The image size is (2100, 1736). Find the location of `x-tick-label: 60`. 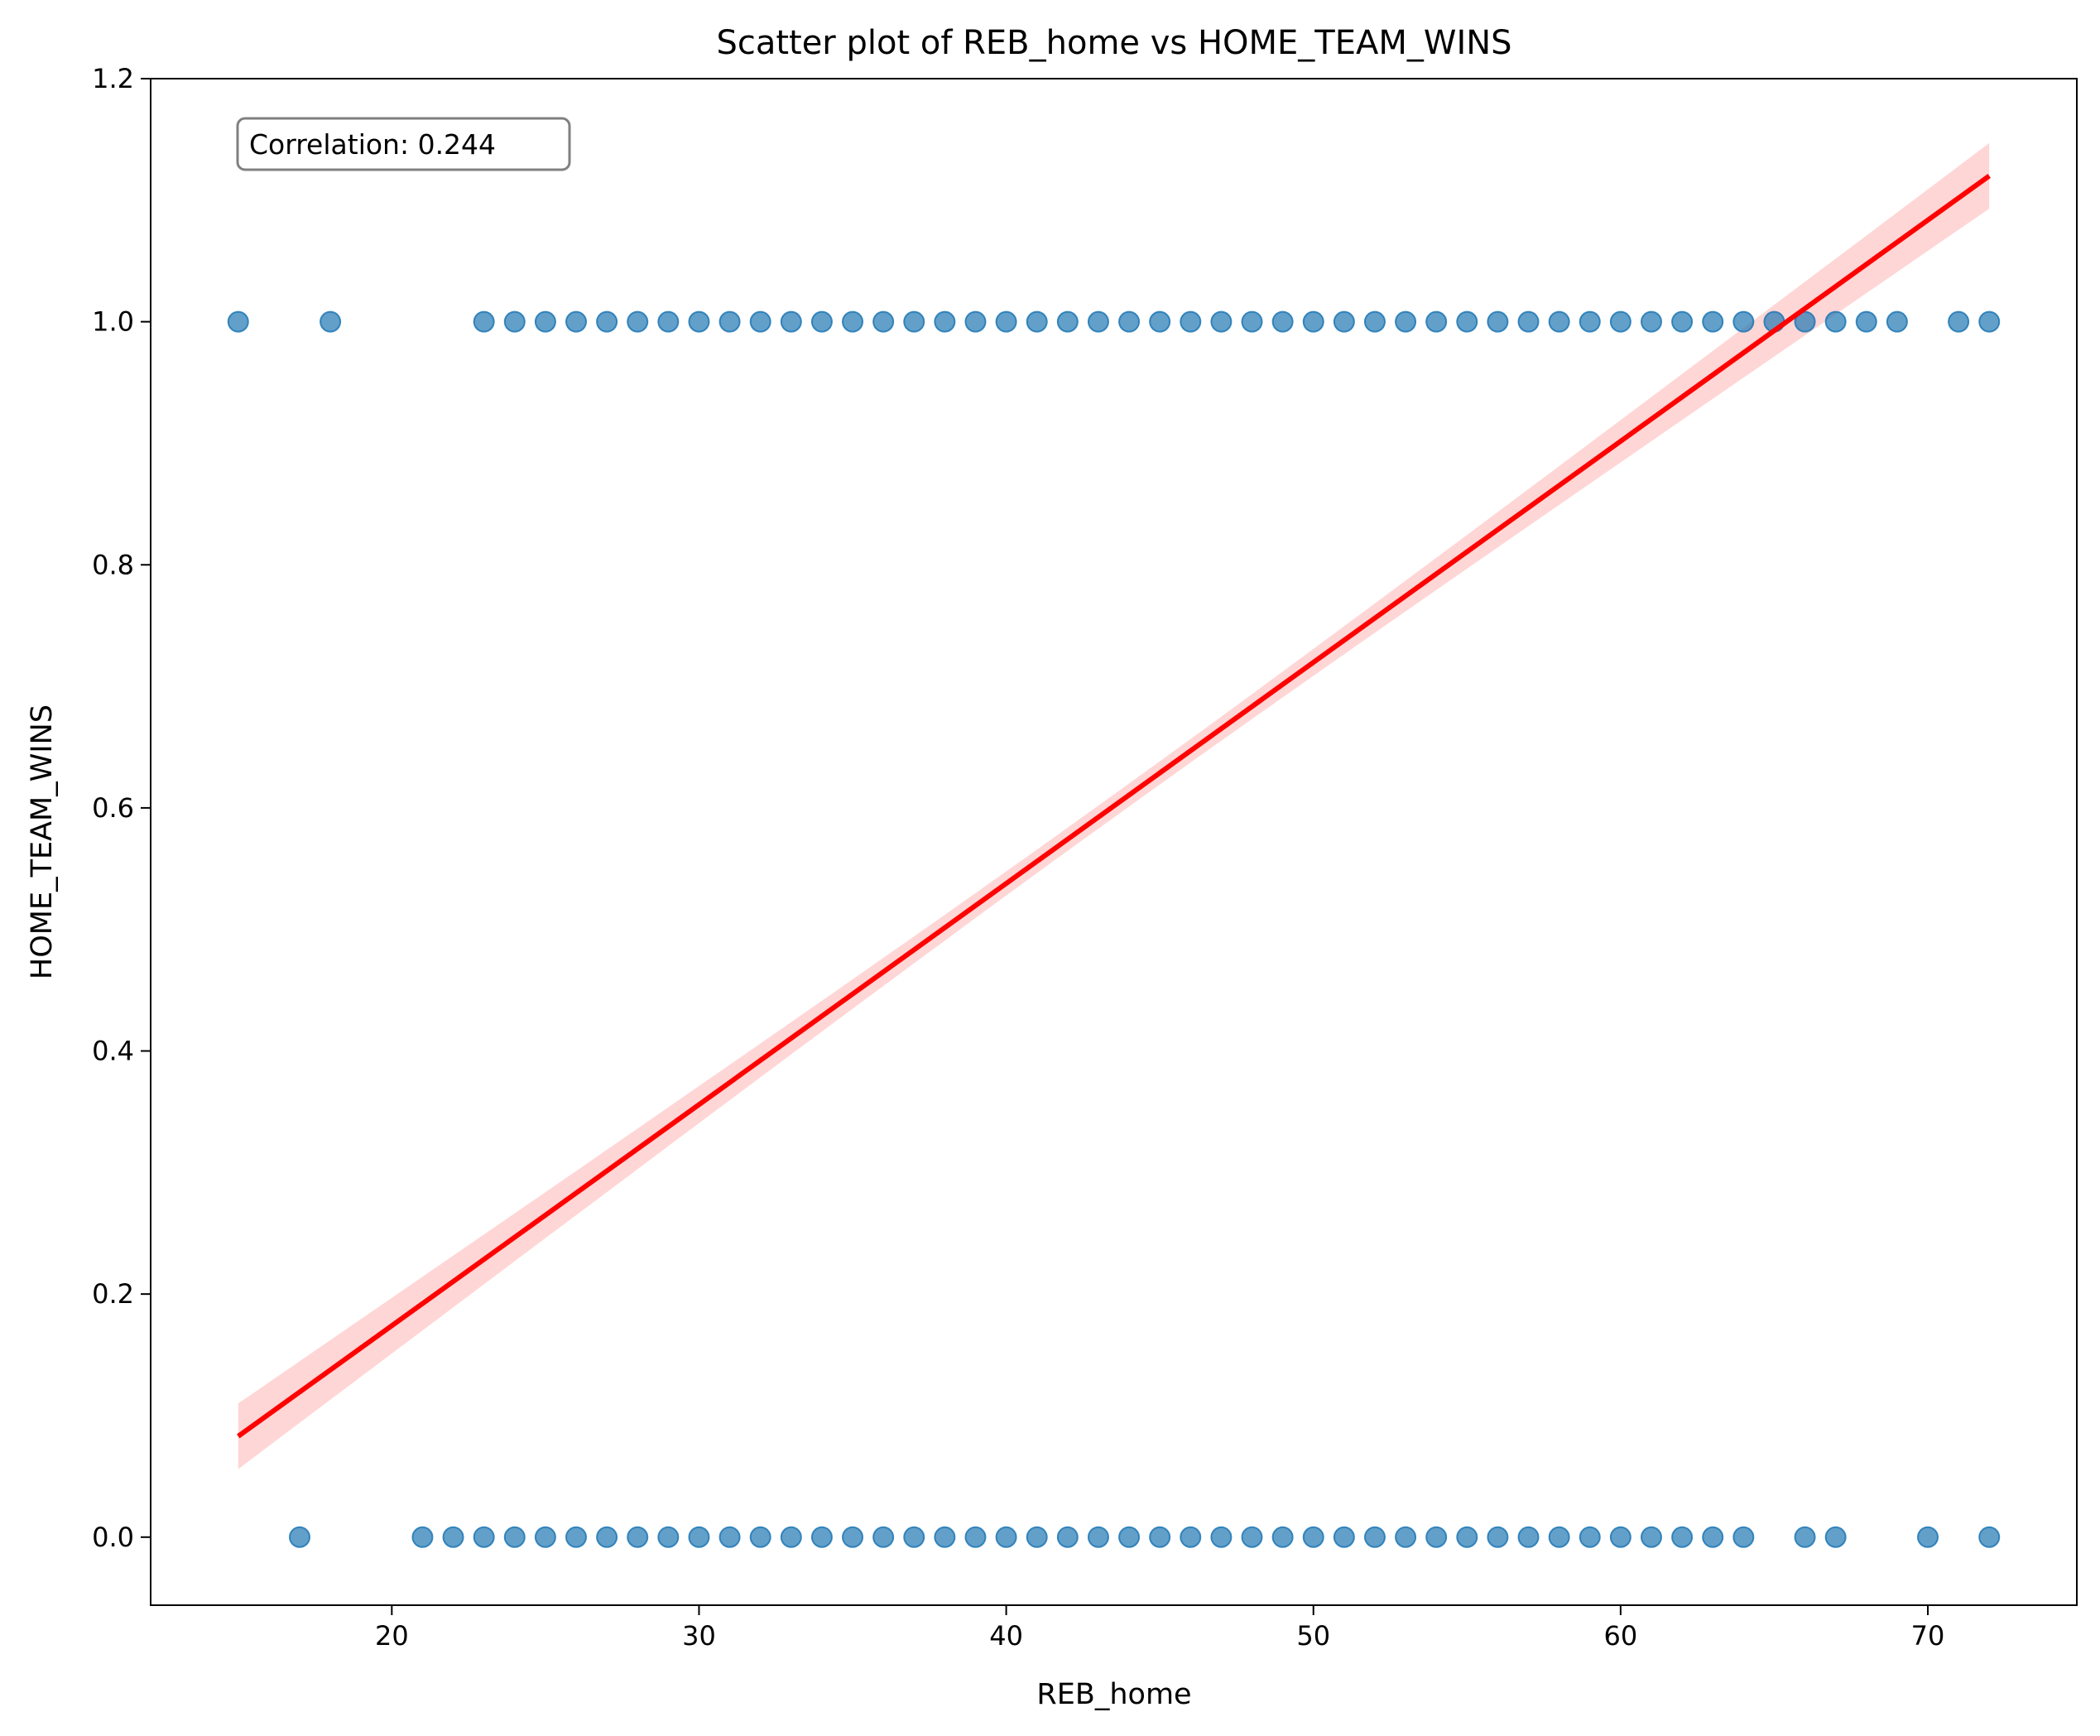

x-tick-label: 60 is located at coordinates (1621, 1636).